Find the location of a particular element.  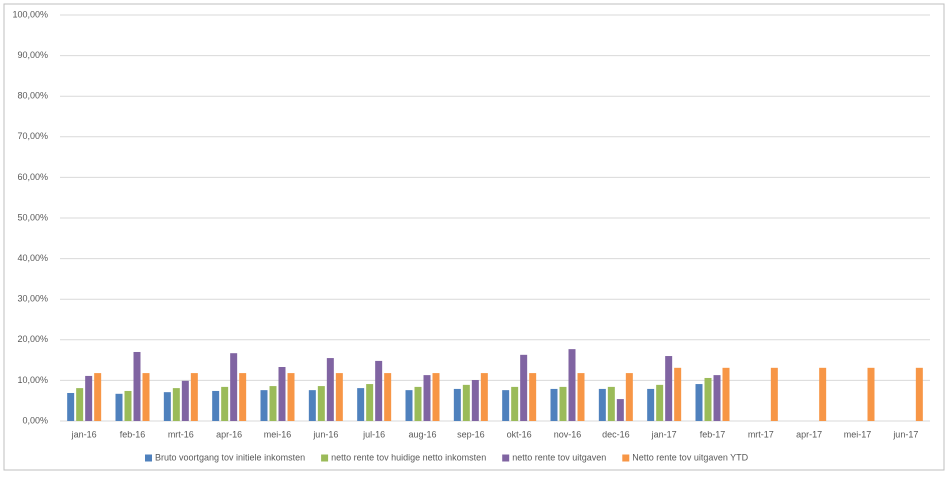

x-tick-label: aug-16 is located at coordinates (422, 434).